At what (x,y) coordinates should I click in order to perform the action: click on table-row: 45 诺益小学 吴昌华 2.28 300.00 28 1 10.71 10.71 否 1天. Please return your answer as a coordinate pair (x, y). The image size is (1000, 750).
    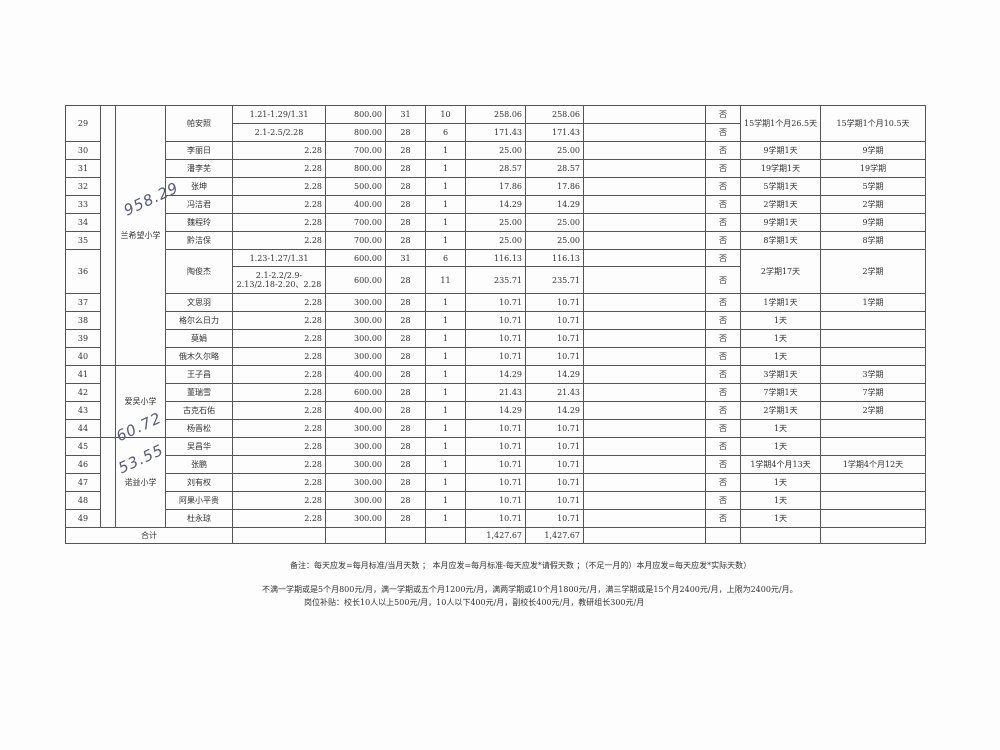
    Looking at the image, I should click on (495, 482).